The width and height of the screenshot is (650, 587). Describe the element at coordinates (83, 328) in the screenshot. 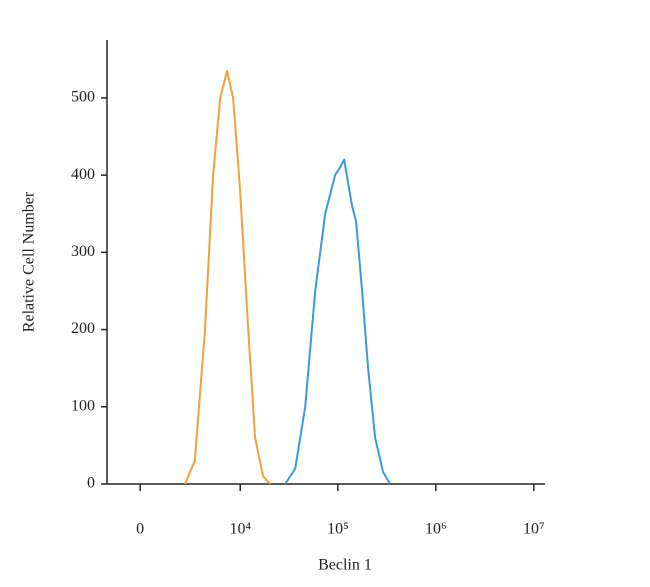

I see `y-tick-label: 200` at that location.